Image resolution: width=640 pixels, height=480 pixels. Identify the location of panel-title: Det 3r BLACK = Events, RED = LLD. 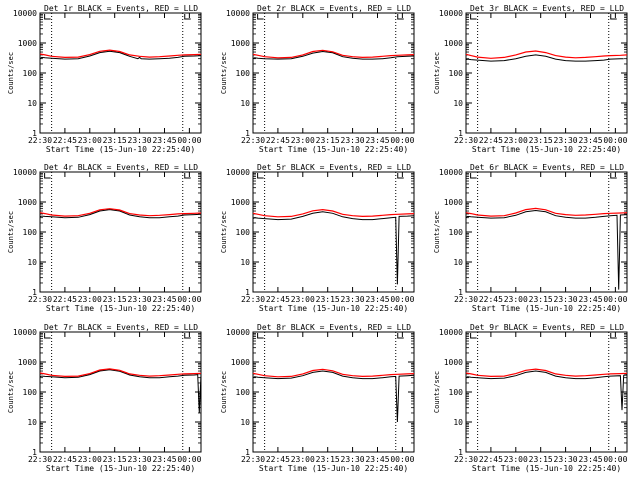
(547, 8).